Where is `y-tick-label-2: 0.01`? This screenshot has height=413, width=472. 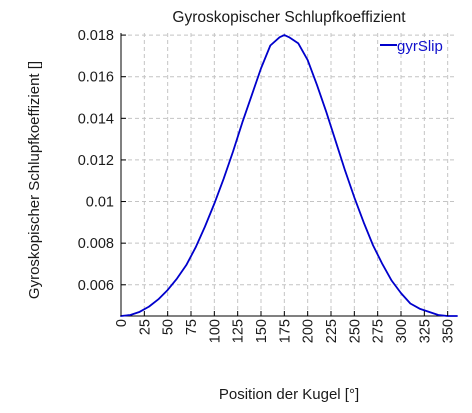
y-tick-label-2: 0.01 is located at coordinates (100, 203).